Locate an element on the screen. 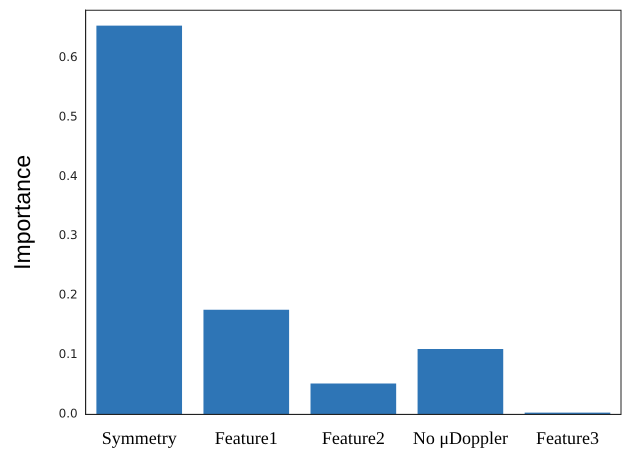 The width and height of the screenshot is (643, 468). x-tick-label: No μDoppler is located at coordinates (460, 438).